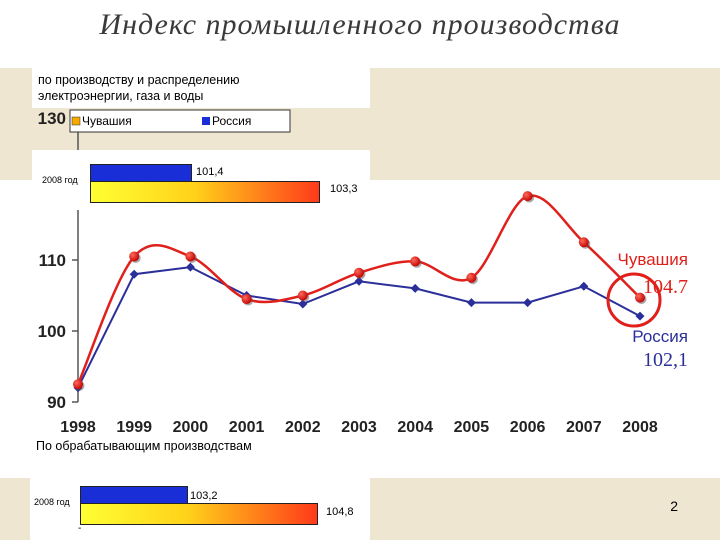  Describe the element at coordinates (80, 528) in the screenshot. I see `inset-tick-mark-manufacturing: -` at that location.